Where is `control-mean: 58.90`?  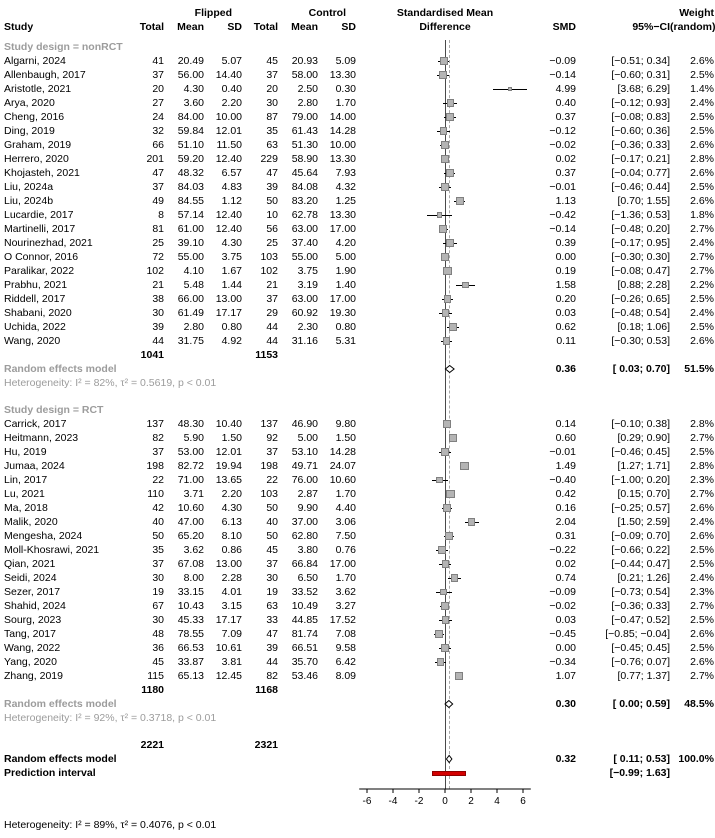 control-mean: 58.90 is located at coordinates (304, 159).